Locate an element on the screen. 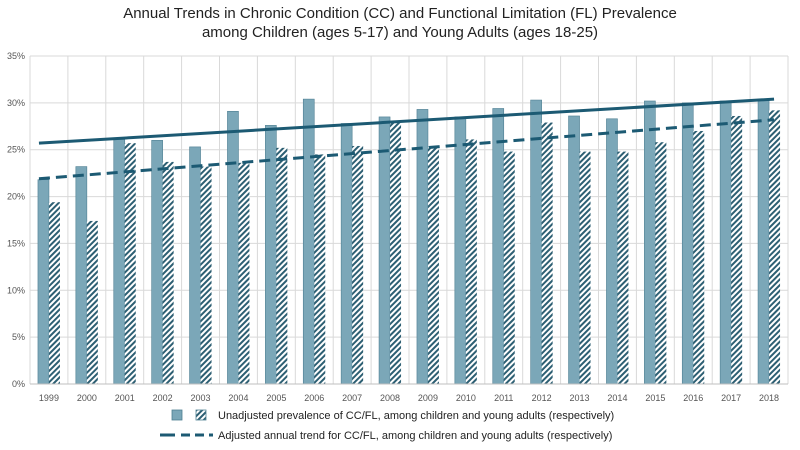 The image size is (800, 450). bar-young_adults-2018 is located at coordinates (775, 247).